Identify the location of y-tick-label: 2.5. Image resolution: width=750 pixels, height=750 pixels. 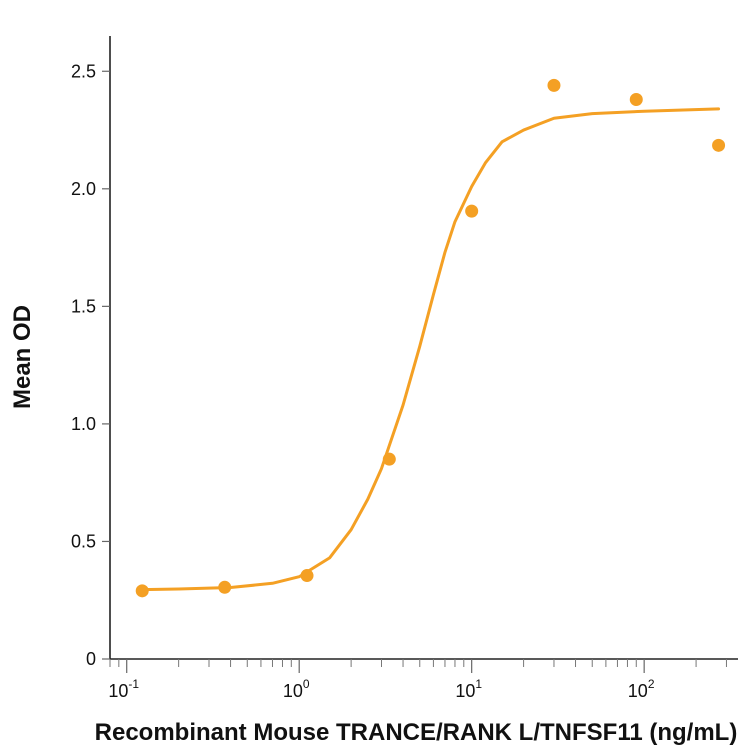
(83, 71).